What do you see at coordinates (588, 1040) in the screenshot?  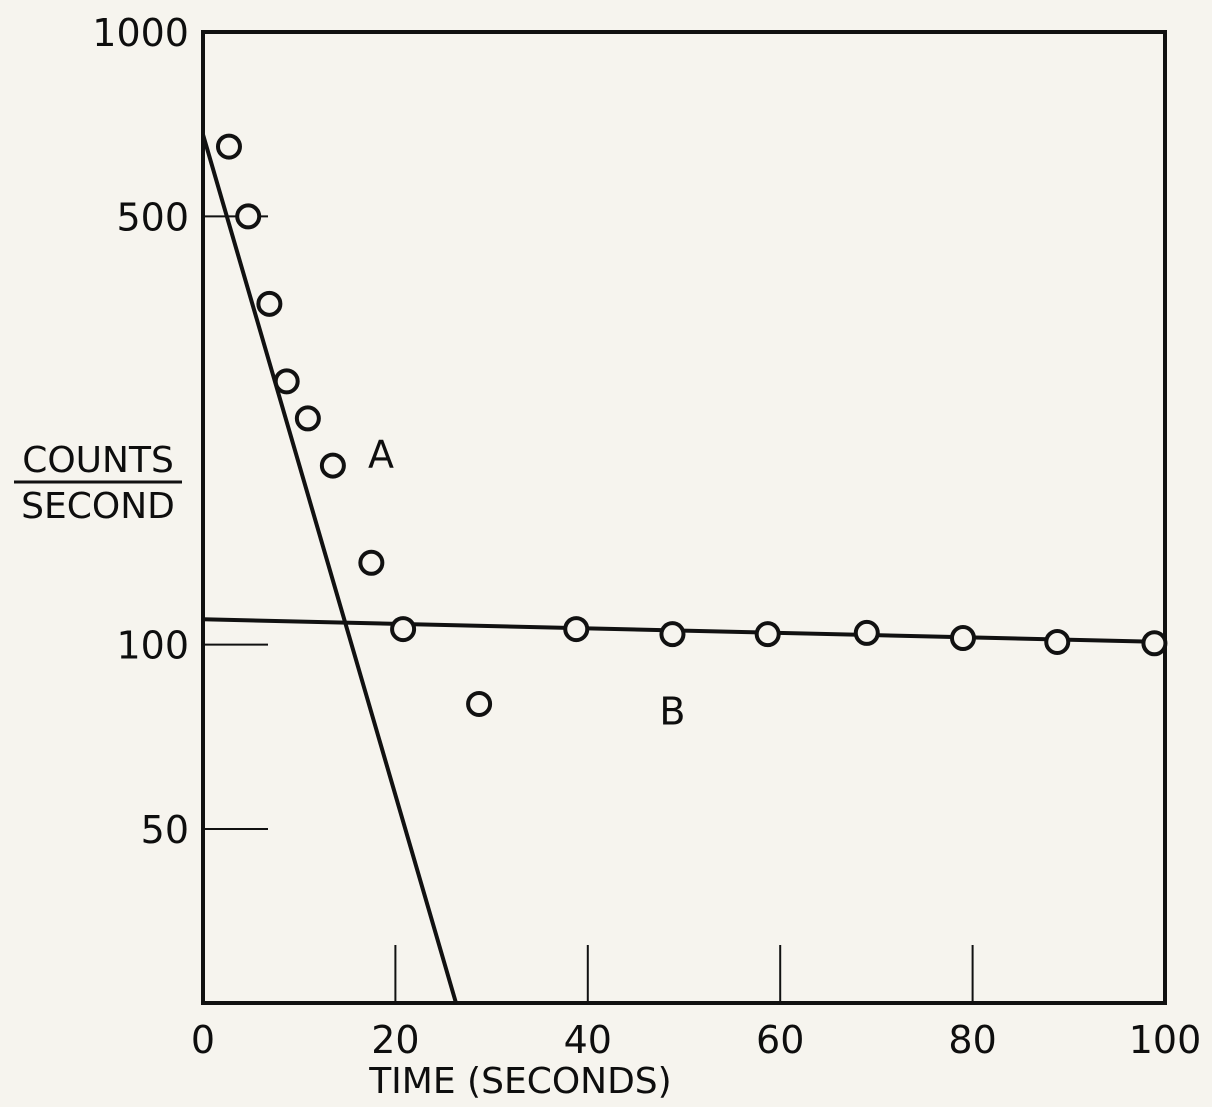 I see `x-tick-label: 40` at bounding box center [588, 1040].